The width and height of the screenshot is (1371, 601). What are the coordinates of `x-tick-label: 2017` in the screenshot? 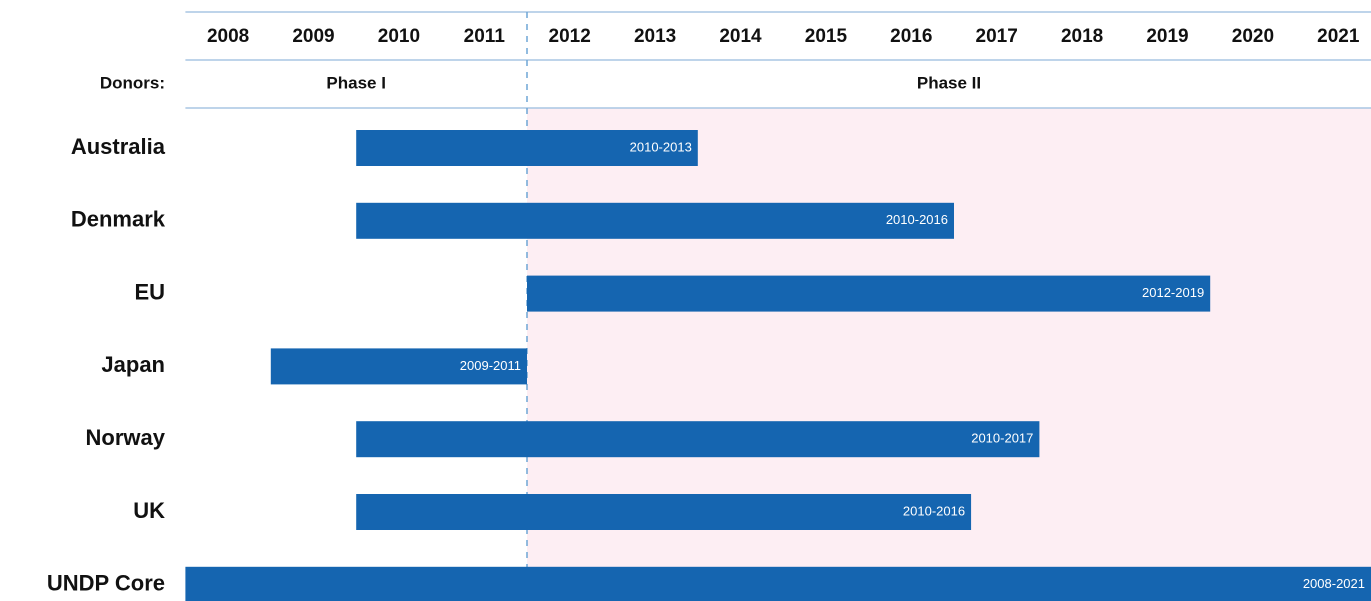 It's located at (997, 36).